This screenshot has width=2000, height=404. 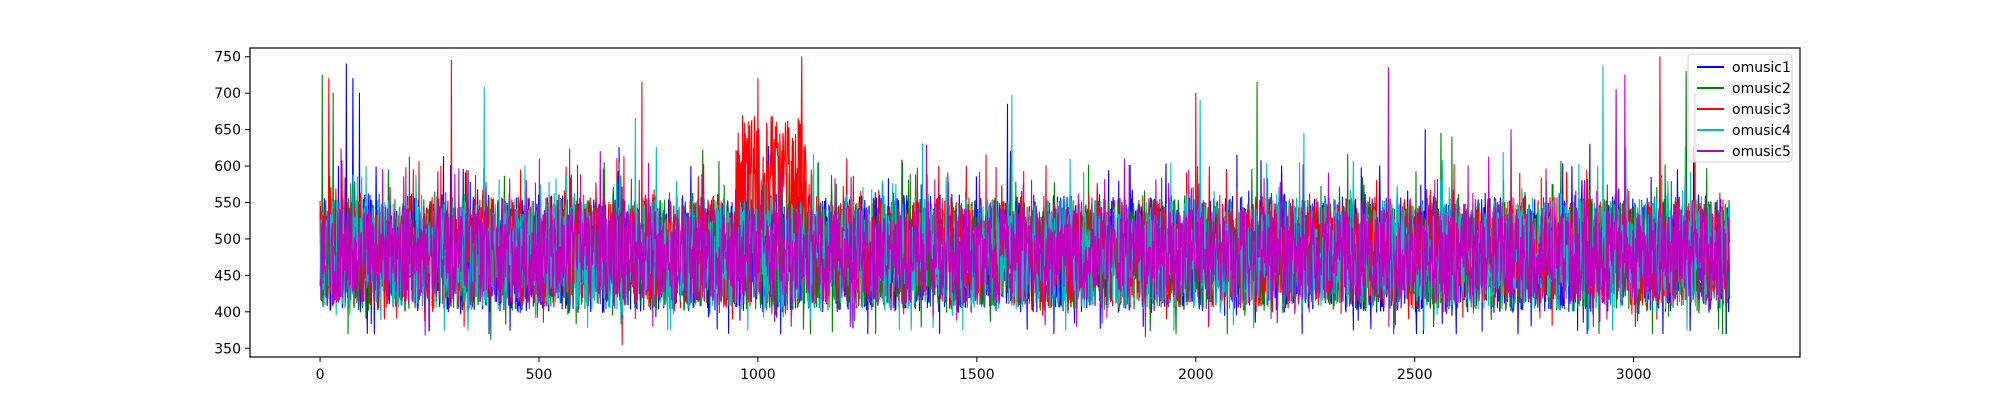 I want to click on legend-entry-omusic1: omusic1, so click(x=1744, y=68).